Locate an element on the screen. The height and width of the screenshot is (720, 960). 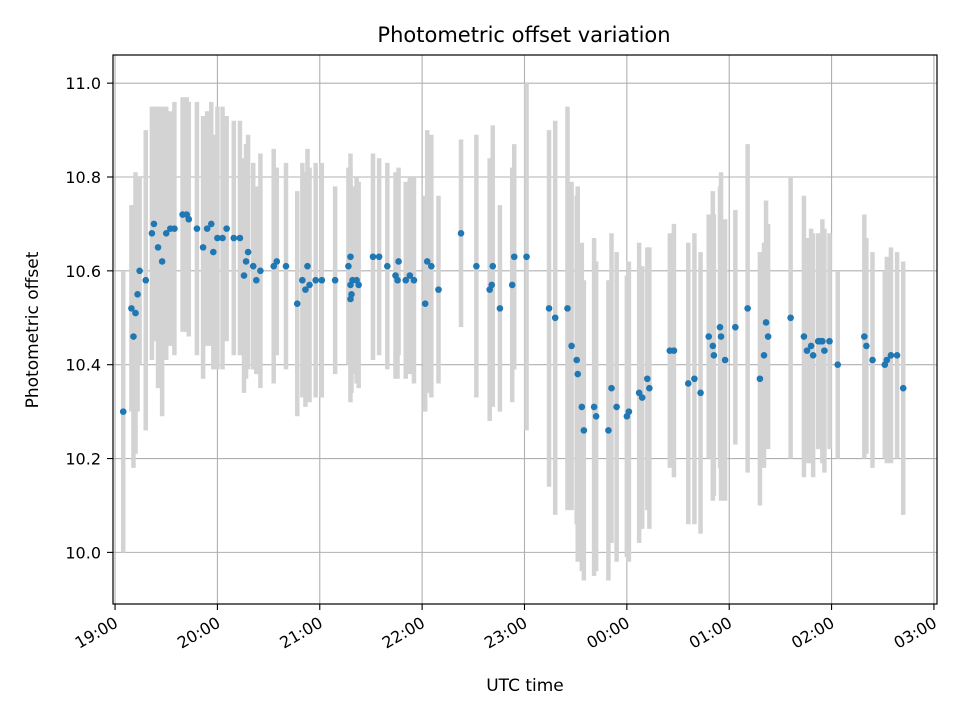
y-tick-label: 10.0 is located at coordinates (83, 552).